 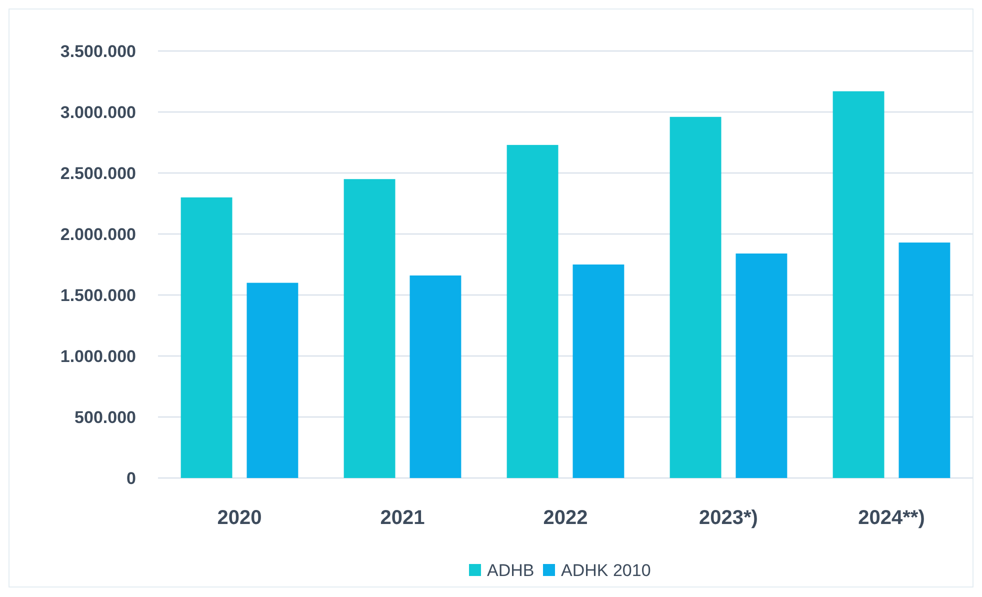 I want to click on y-tick-label: 2.500.000, so click(x=98, y=173).